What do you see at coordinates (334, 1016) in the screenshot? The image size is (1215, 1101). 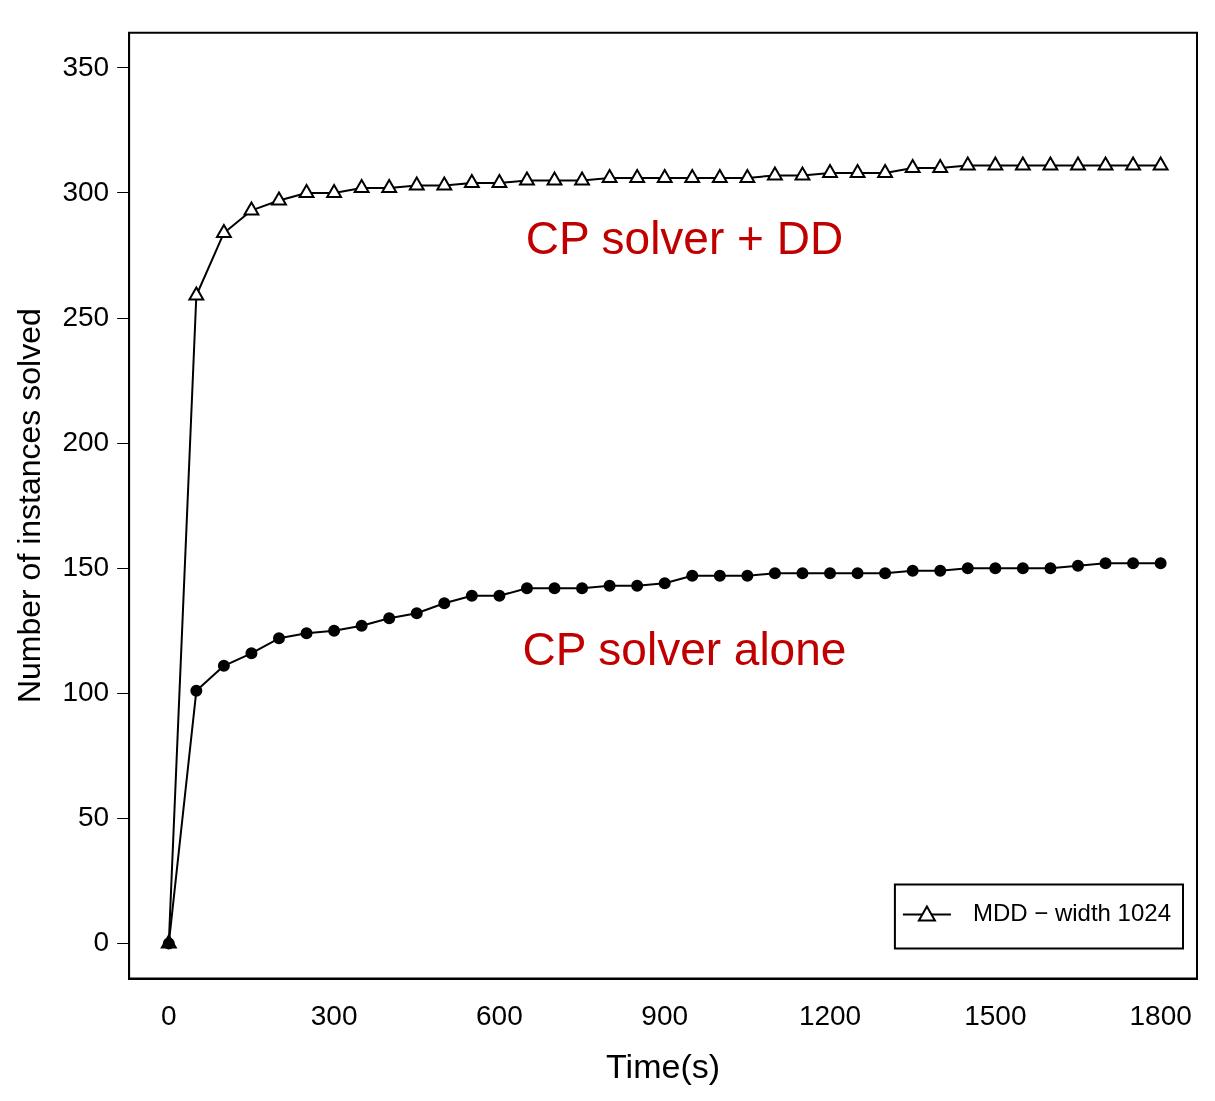 I see `x-tick-label: 300` at bounding box center [334, 1016].